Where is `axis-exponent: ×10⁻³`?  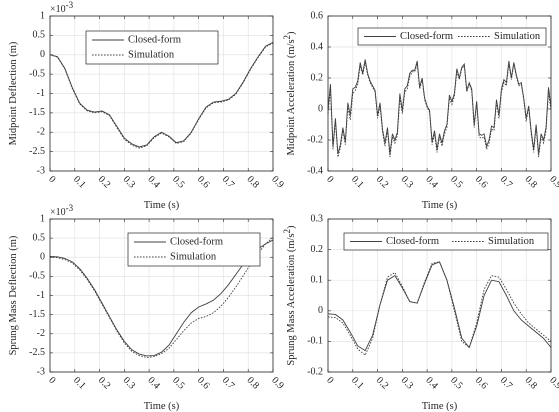
axis-exponent: ×10⁻³ is located at coordinates (62, 210).